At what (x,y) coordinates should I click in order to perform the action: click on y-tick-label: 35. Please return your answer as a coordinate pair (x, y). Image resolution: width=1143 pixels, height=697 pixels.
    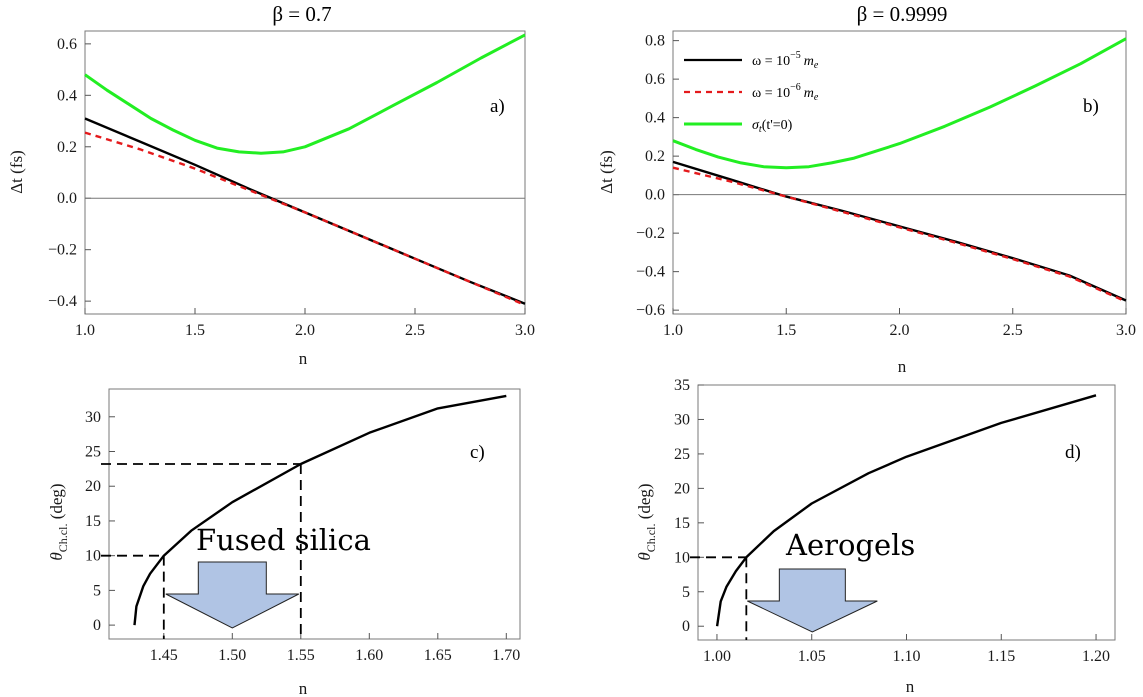
    Looking at the image, I should click on (682, 385).